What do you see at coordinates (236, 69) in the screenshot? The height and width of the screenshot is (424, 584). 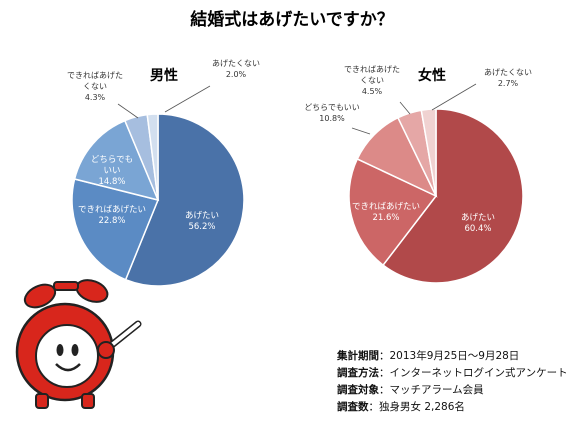 I see `slice-data-label: あげたくない 2.0%` at bounding box center [236, 69].